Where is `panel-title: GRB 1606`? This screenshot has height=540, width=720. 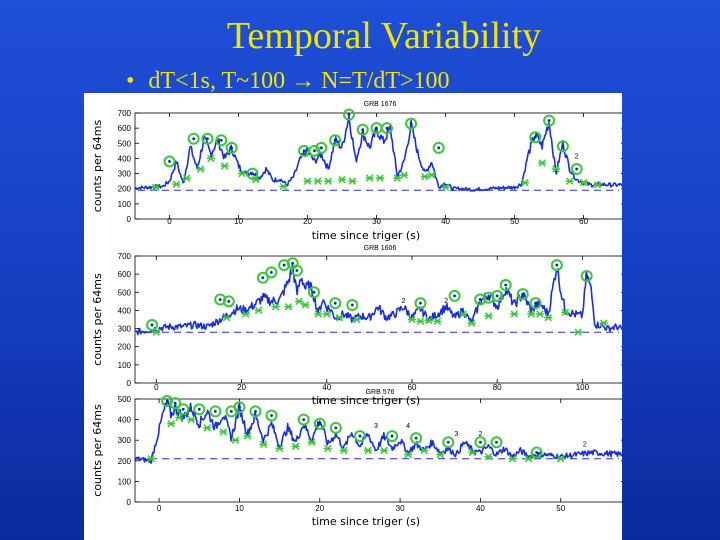
panel-title: GRB 1606 is located at coordinates (380, 248).